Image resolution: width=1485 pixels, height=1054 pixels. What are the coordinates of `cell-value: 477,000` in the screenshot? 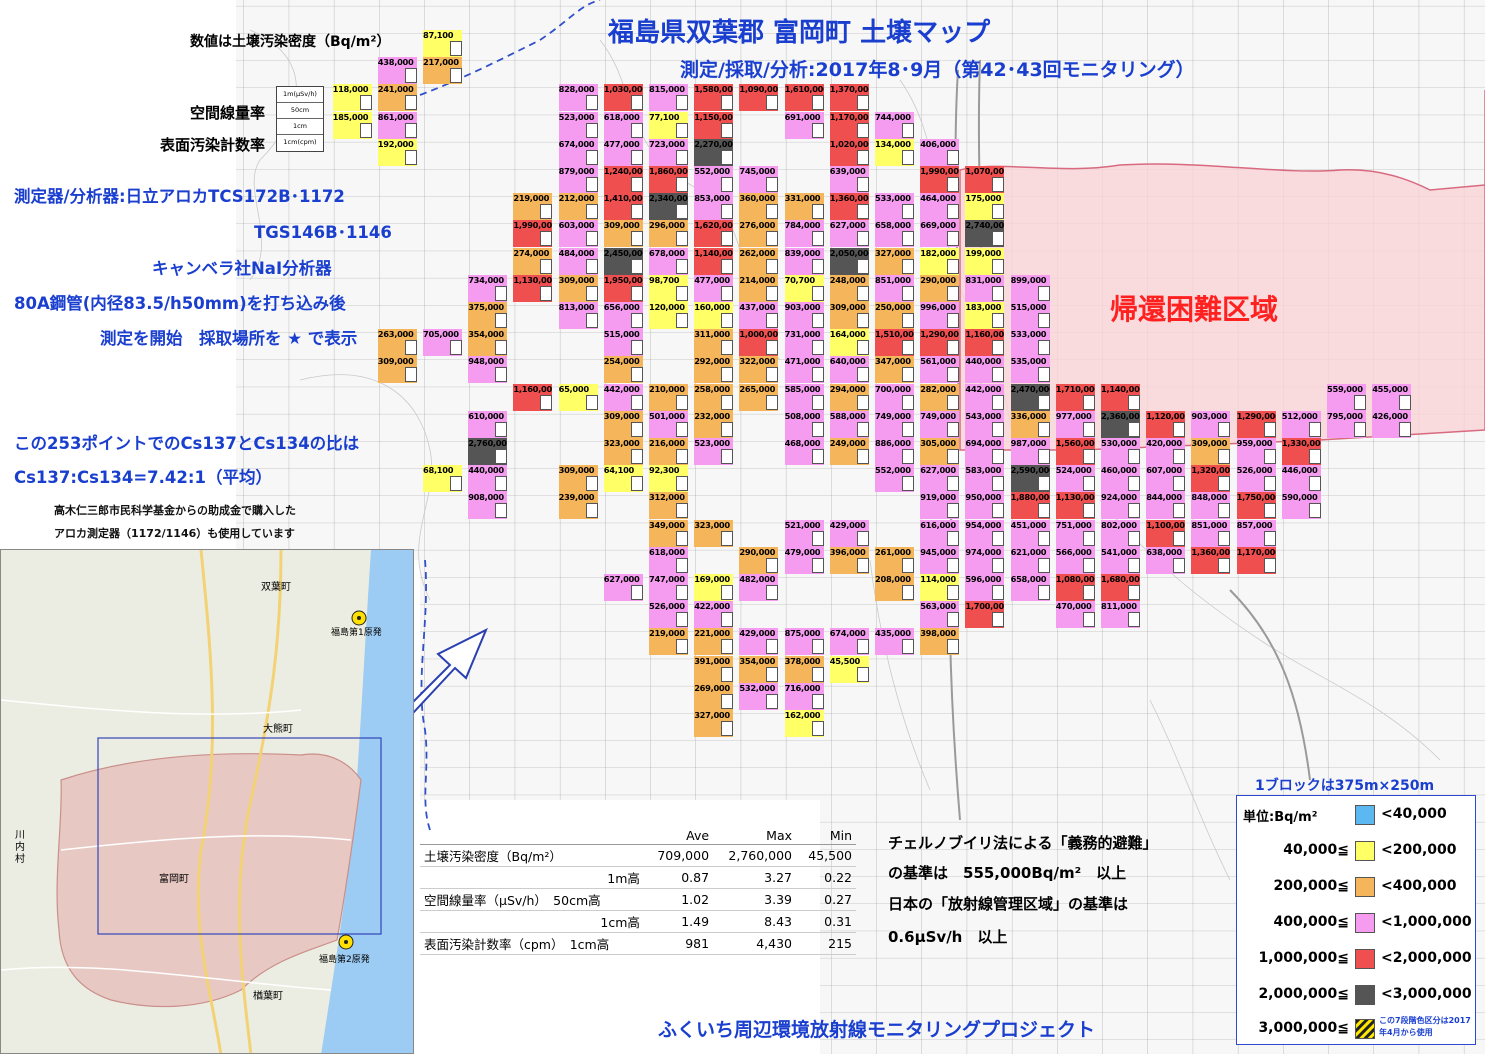 It's located at (621, 143).